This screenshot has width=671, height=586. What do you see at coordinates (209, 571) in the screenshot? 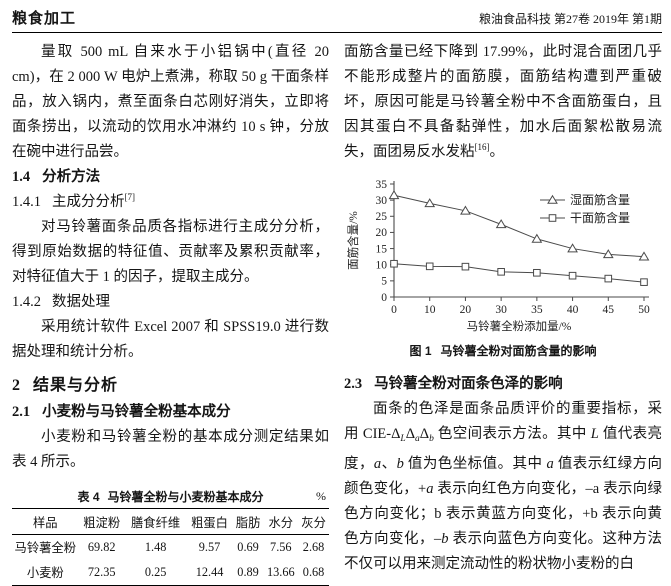
I see `table-cell: 12.44` at bounding box center [209, 571].